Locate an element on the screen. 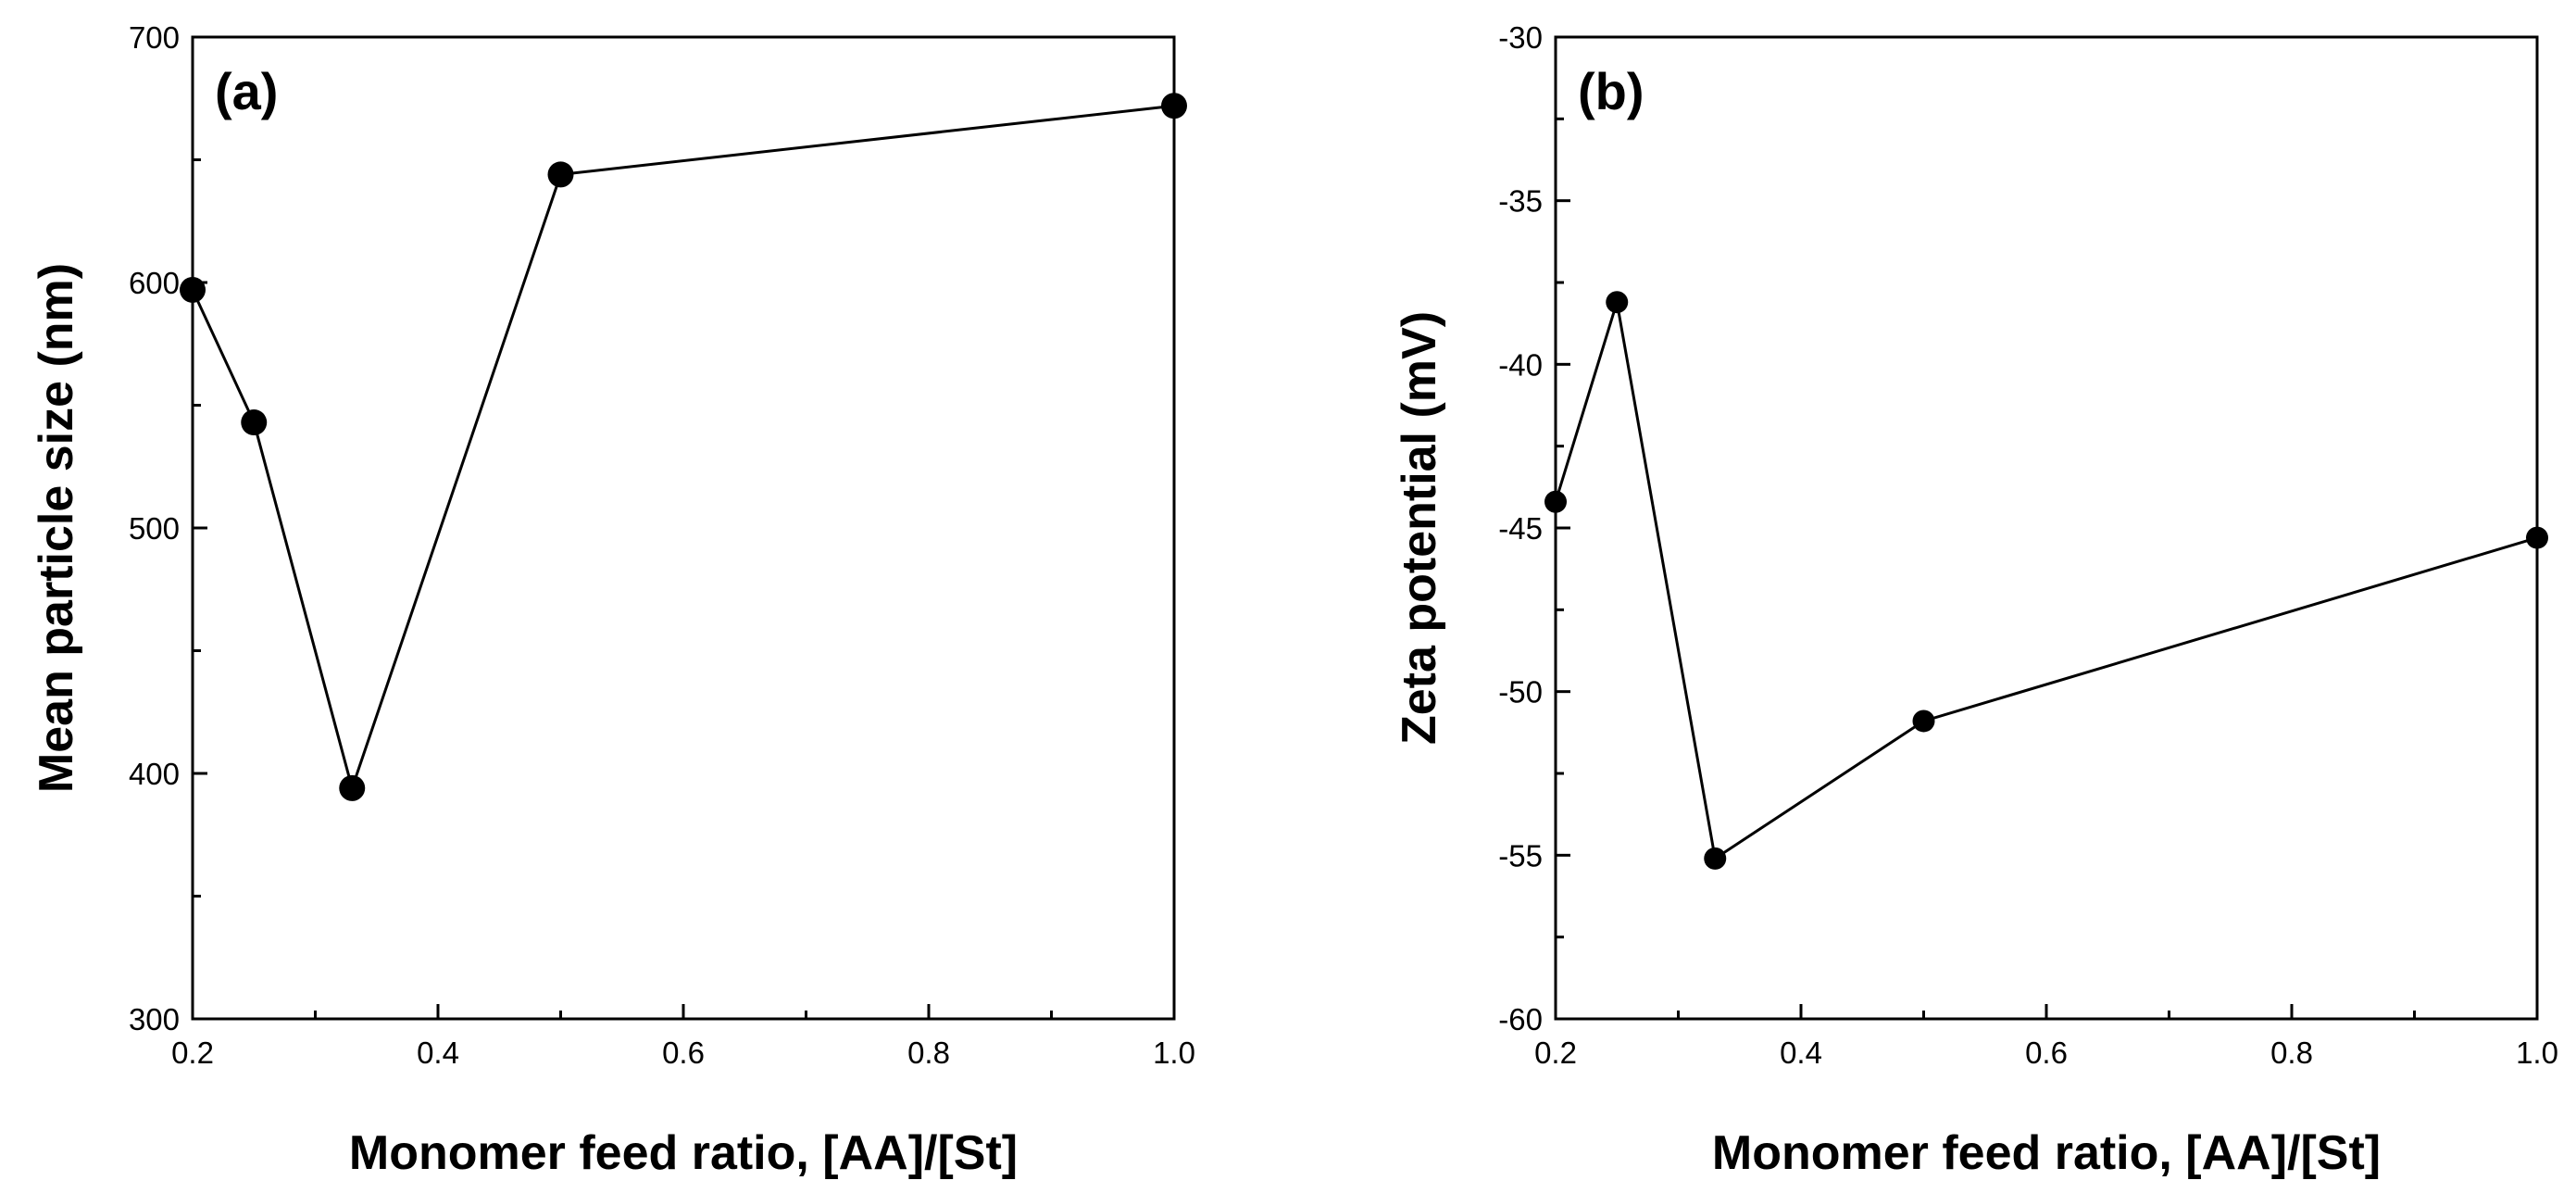  y-tick-label: -40 is located at coordinates (1521, 365).